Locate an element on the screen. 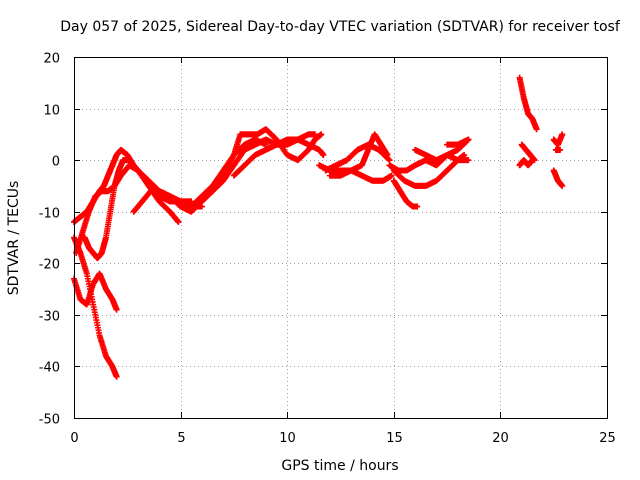 This screenshot has height=480, width=640. y-tick-label: -10 is located at coordinates (49, 214).